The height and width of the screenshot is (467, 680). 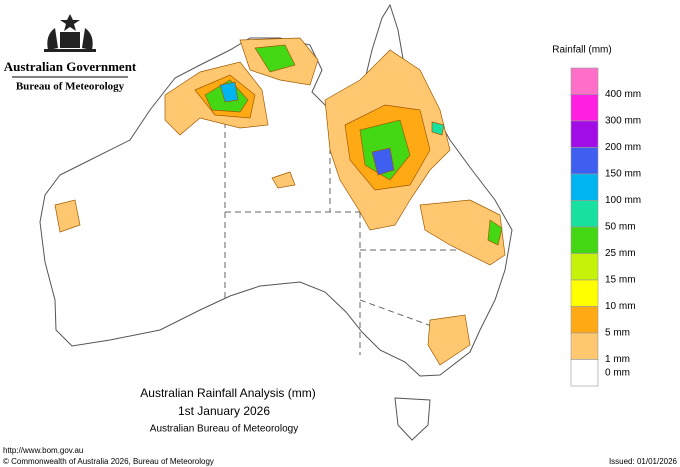 I want to click on legend-label: 10 mm, so click(x=620, y=306).